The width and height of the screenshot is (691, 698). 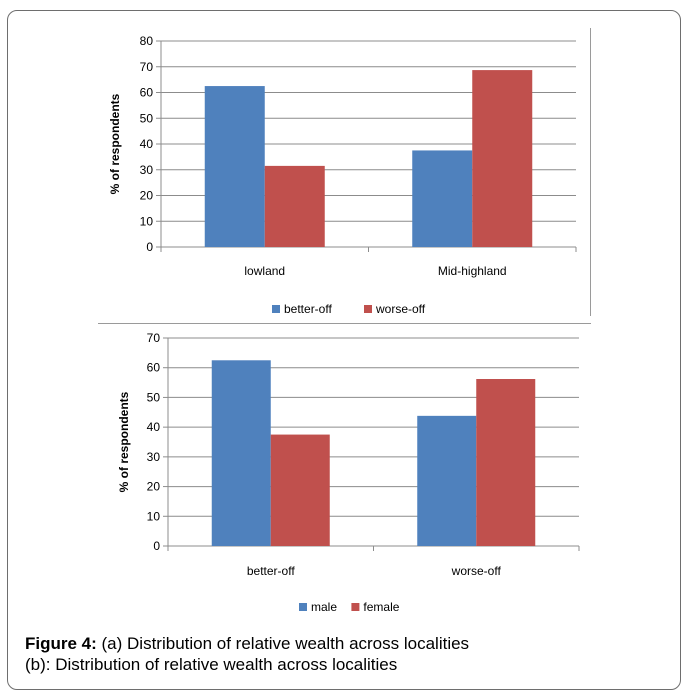 What do you see at coordinates (147, 41) in the screenshot?
I see `chart-a-ytick-label: 80` at bounding box center [147, 41].